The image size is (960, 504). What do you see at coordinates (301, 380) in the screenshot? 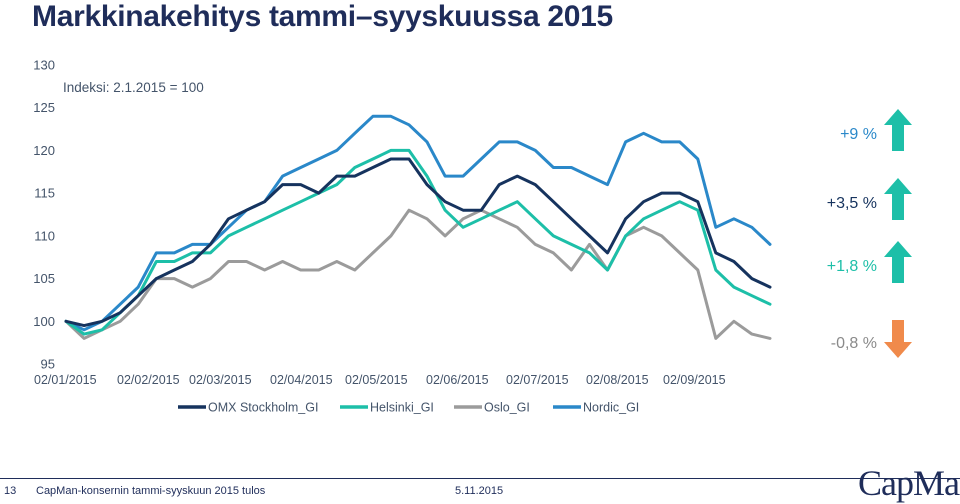
I see `x-tick-label: 02/04/2015` at bounding box center [301, 380].